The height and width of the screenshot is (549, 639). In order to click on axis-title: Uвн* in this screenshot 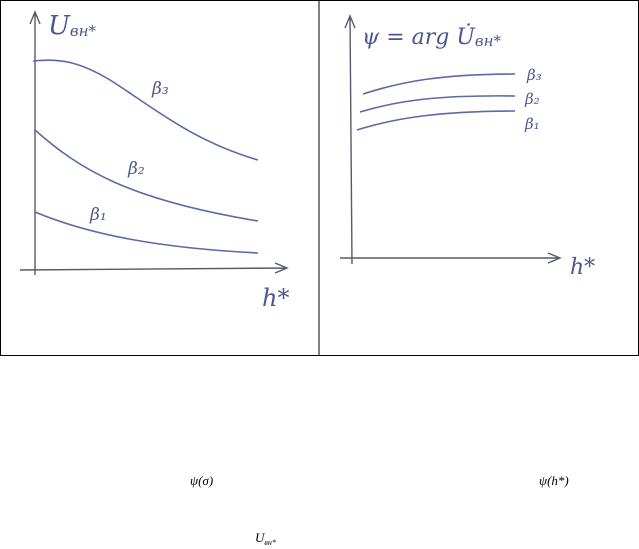, I will do `click(72, 26)`.